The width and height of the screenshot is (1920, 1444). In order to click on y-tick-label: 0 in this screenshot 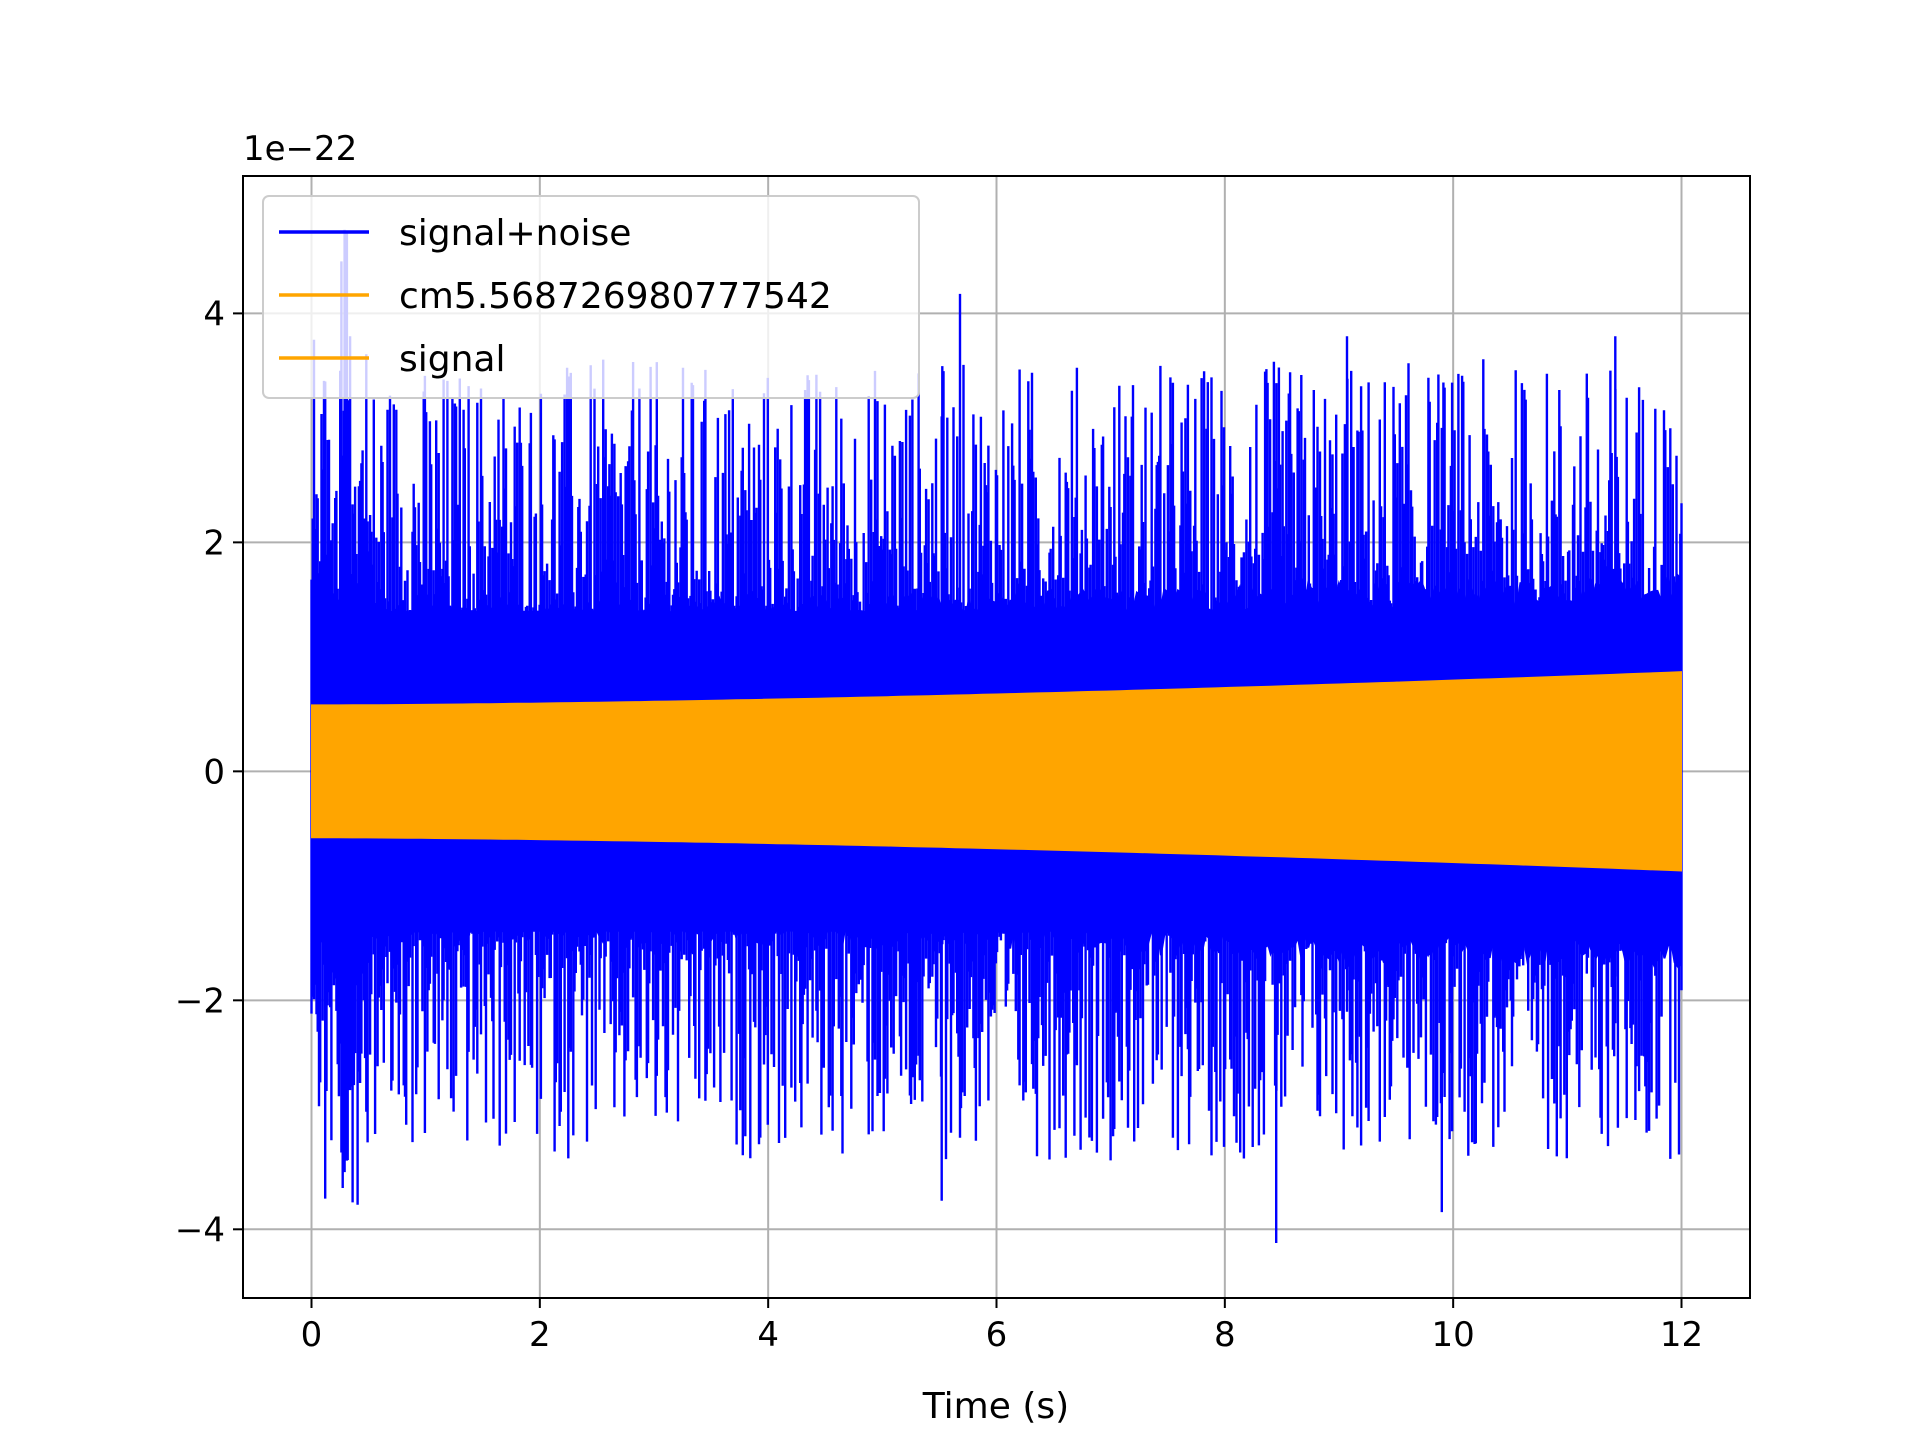, I will do `click(214, 772)`.